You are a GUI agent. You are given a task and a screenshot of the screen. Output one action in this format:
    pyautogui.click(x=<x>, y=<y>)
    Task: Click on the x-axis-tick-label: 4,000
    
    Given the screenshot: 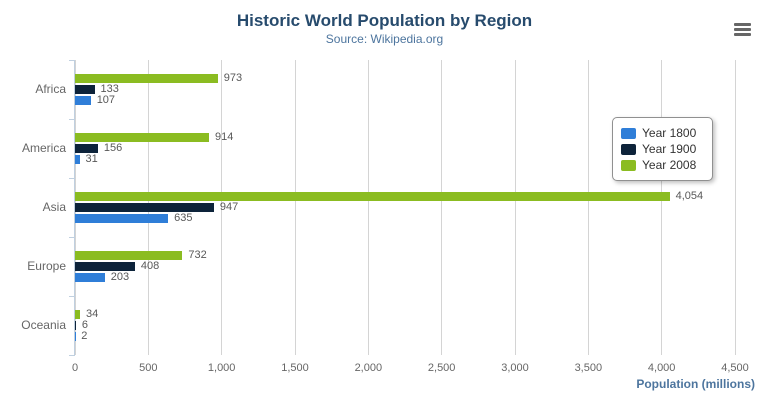 What is the action you would take?
    pyautogui.click(x=661, y=368)
    